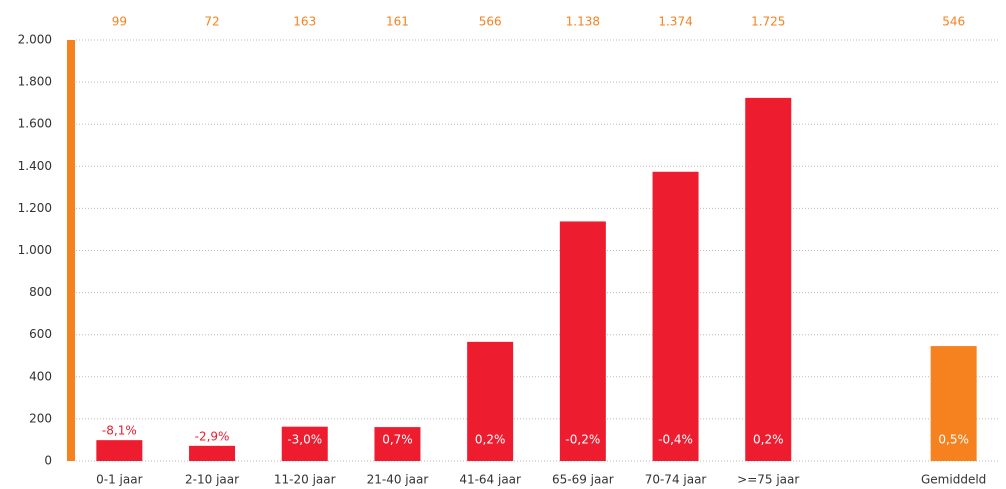 The image size is (1006, 489). What do you see at coordinates (490, 22) in the screenshot?
I see `value-label: 566` at bounding box center [490, 22].